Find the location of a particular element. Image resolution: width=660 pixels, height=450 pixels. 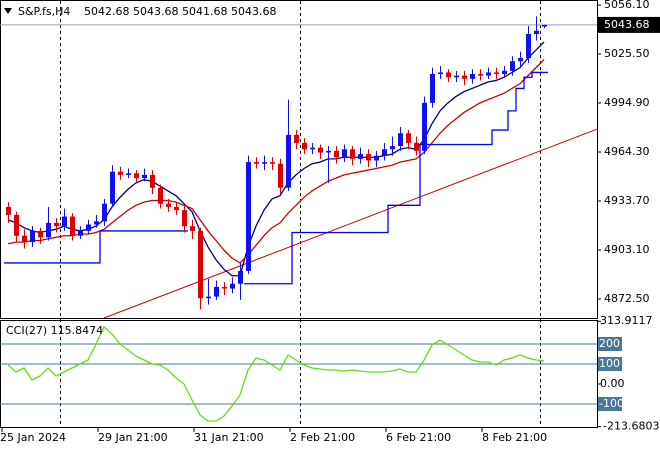

x-tick-label: 8 Feb 21:00 is located at coordinates (514, 437).